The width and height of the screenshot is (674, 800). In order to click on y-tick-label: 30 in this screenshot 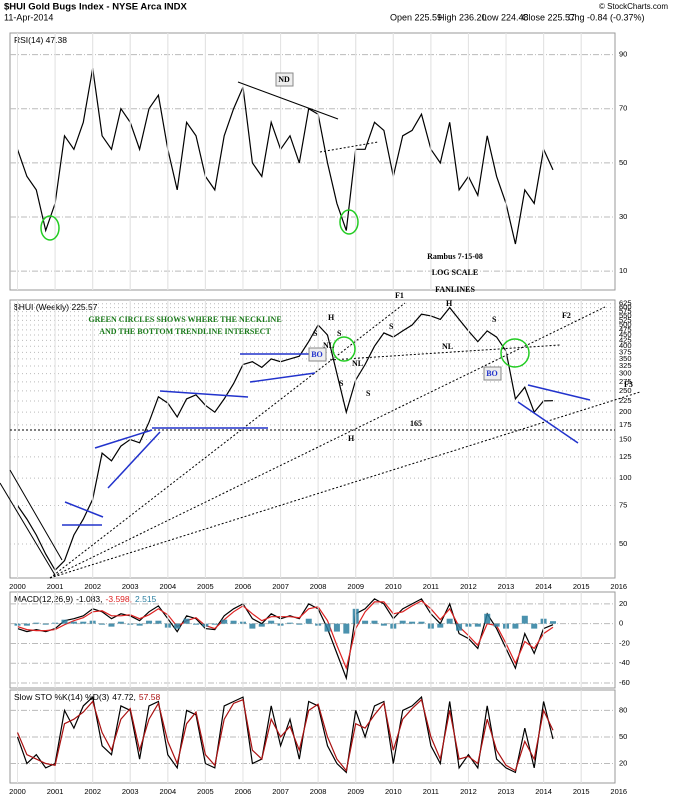, I will do `click(623, 216)`.